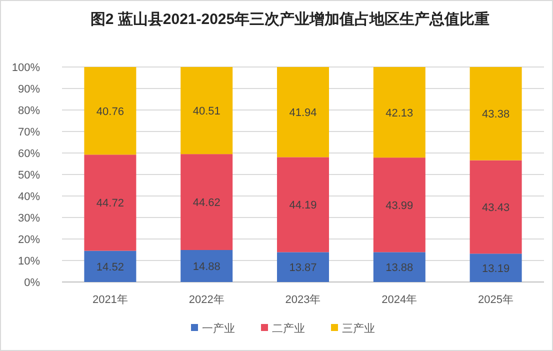 This screenshot has height=351, width=553. What do you see at coordinates (206, 300) in the screenshot?
I see `x-tick-label: 2022年` at bounding box center [206, 300].